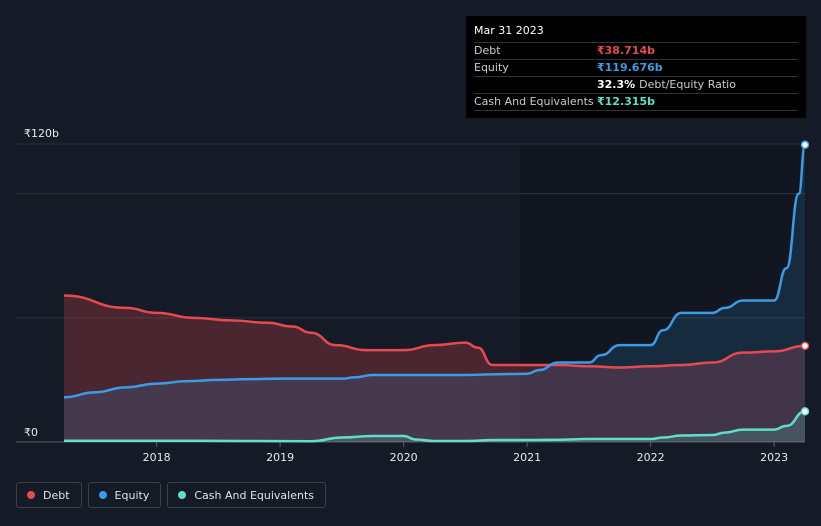 Image resolution: width=821 pixels, height=526 pixels. What do you see at coordinates (774, 457) in the screenshot?
I see `x-tick-label: 2023` at bounding box center [774, 457].